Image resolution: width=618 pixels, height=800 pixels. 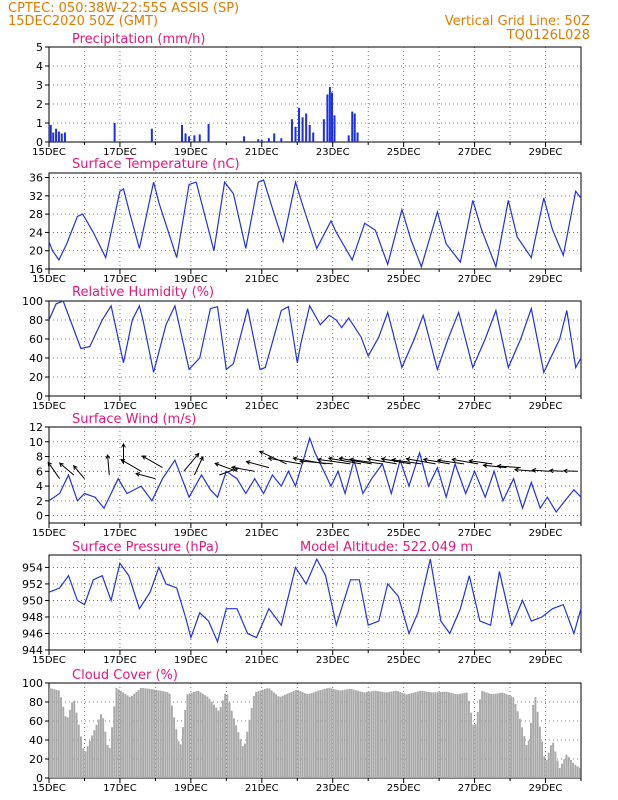 What do you see at coordinates (386, 547) in the screenshot?
I see `model-altitude-annotation: Model Altitude: 522.049 m` at bounding box center [386, 547].